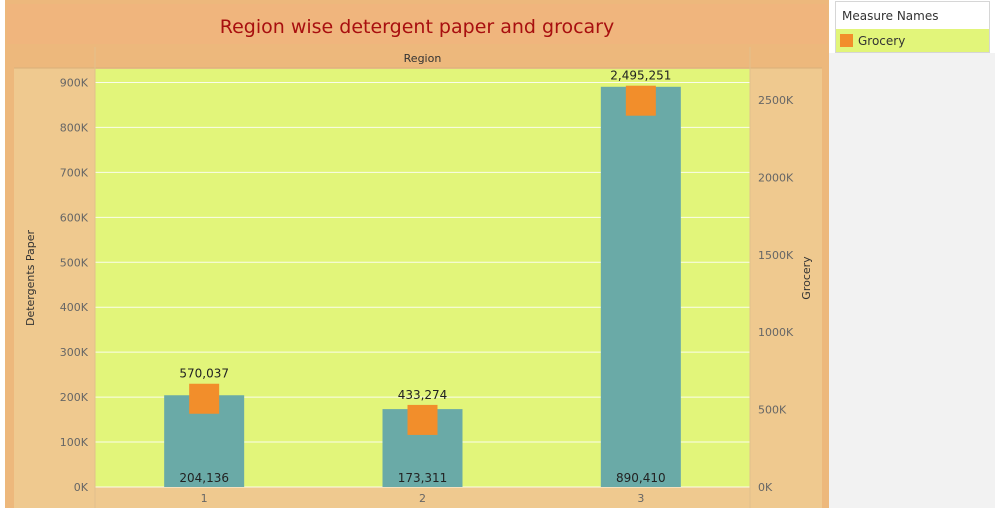  What do you see at coordinates (776, 255) in the screenshot?
I see `y2-tick-label: 1500K` at bounding box center [776, 255].